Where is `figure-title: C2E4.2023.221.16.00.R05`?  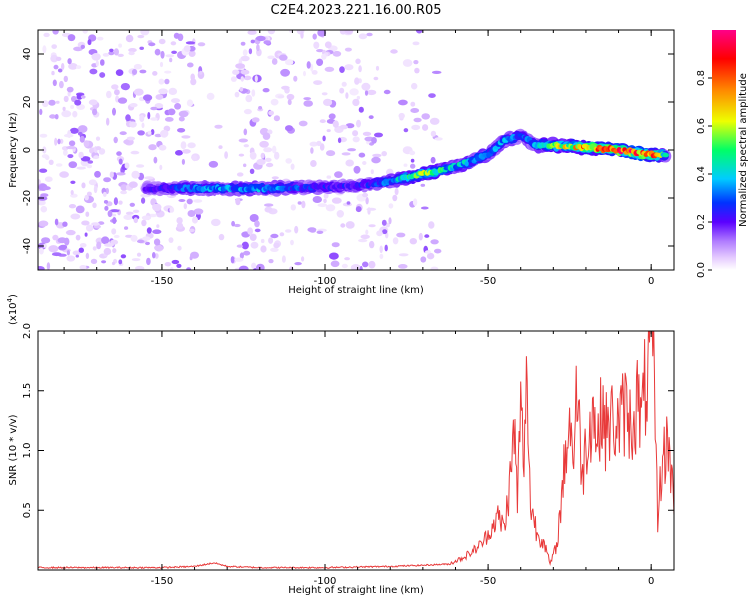
figure-title: C2E4.2023.221.16.00.R05 is located at coordinates (355, 10).